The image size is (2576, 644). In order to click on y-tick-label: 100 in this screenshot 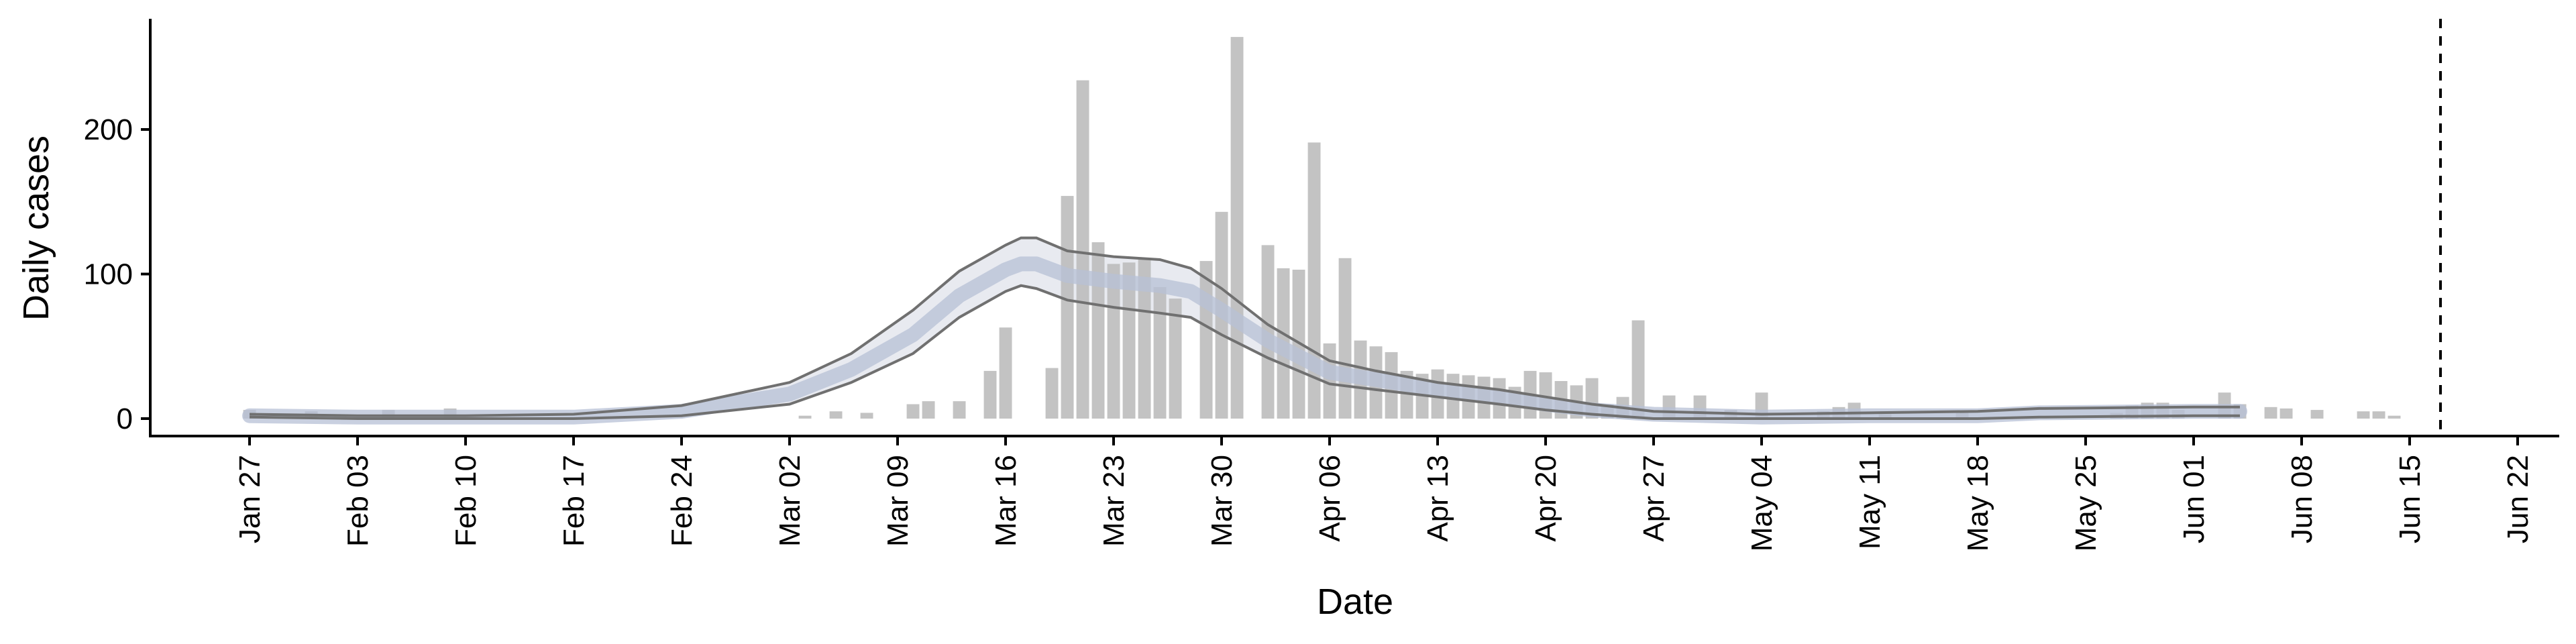, I will do `click(108, 274)`.